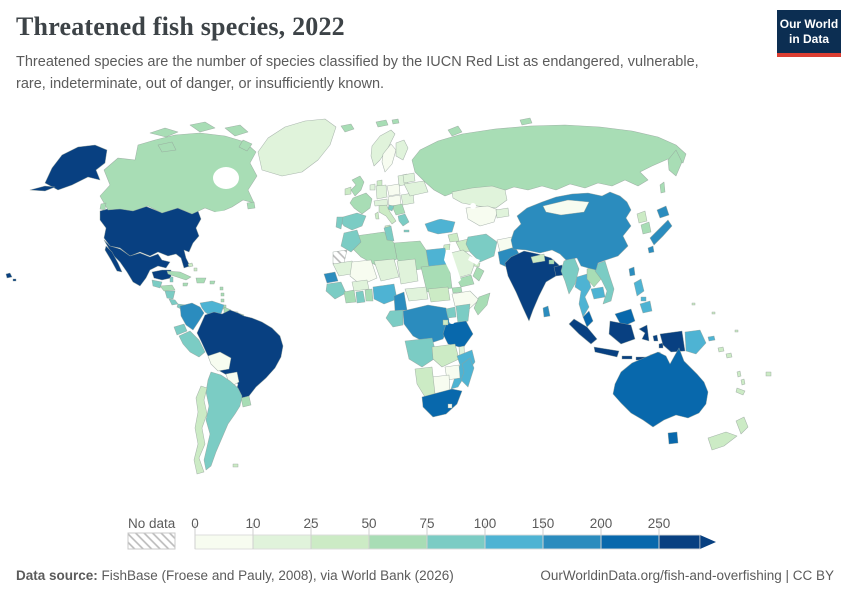 The height and width of the screenshot is (600, 850). What do you see at coordinates (478, 274) in the screenshot?
I see `country-oman: Oman` at bounding box center [478, 274].